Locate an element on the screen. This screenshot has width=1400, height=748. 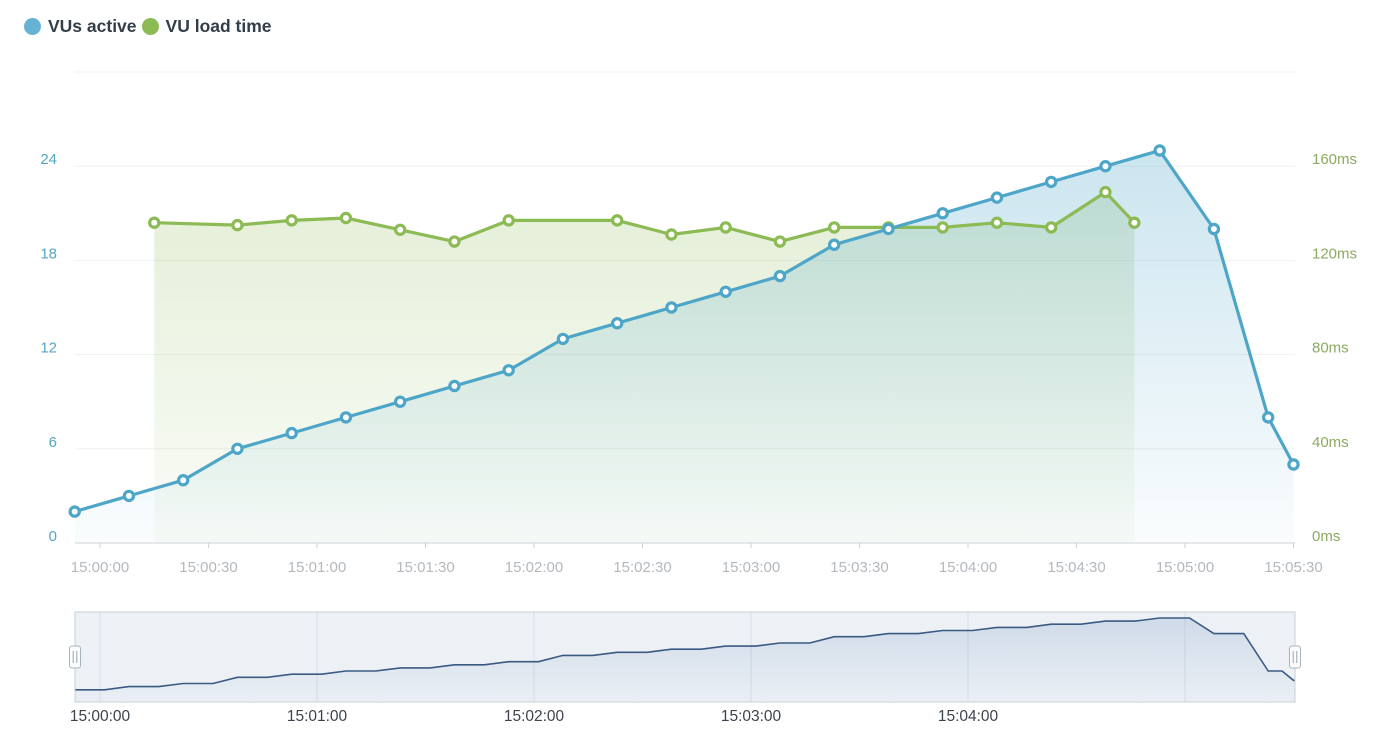
x-axis-label: 15:05:00 is located at coordinates (1185, 567).